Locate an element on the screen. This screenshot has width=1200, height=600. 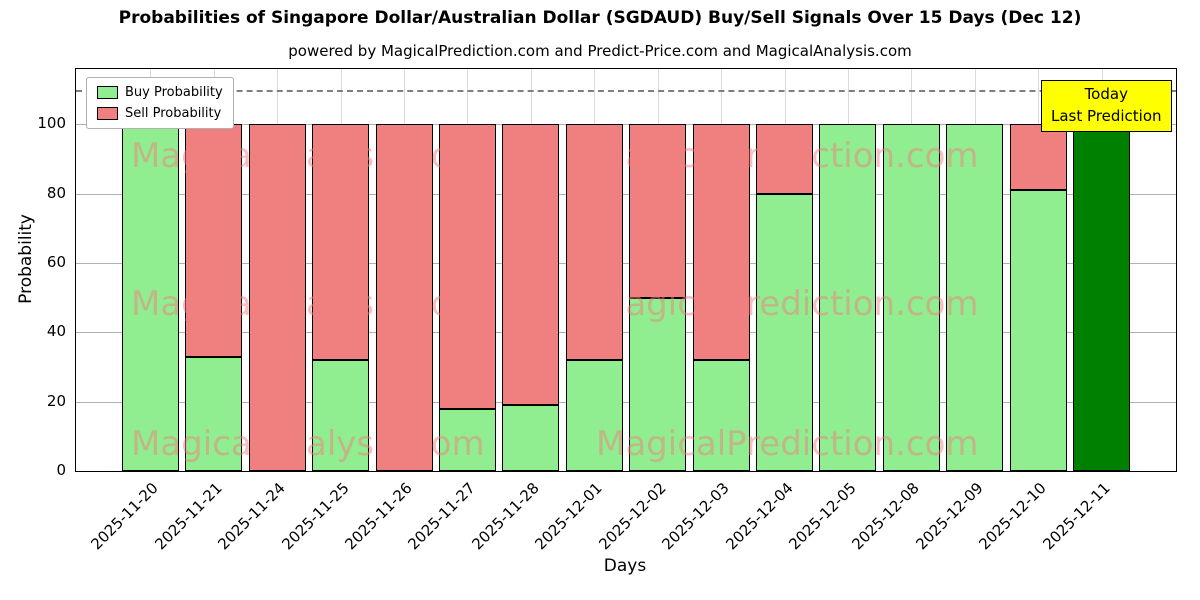
today-annotation: Today Last Prediction is located at coordinates (1106, 106).